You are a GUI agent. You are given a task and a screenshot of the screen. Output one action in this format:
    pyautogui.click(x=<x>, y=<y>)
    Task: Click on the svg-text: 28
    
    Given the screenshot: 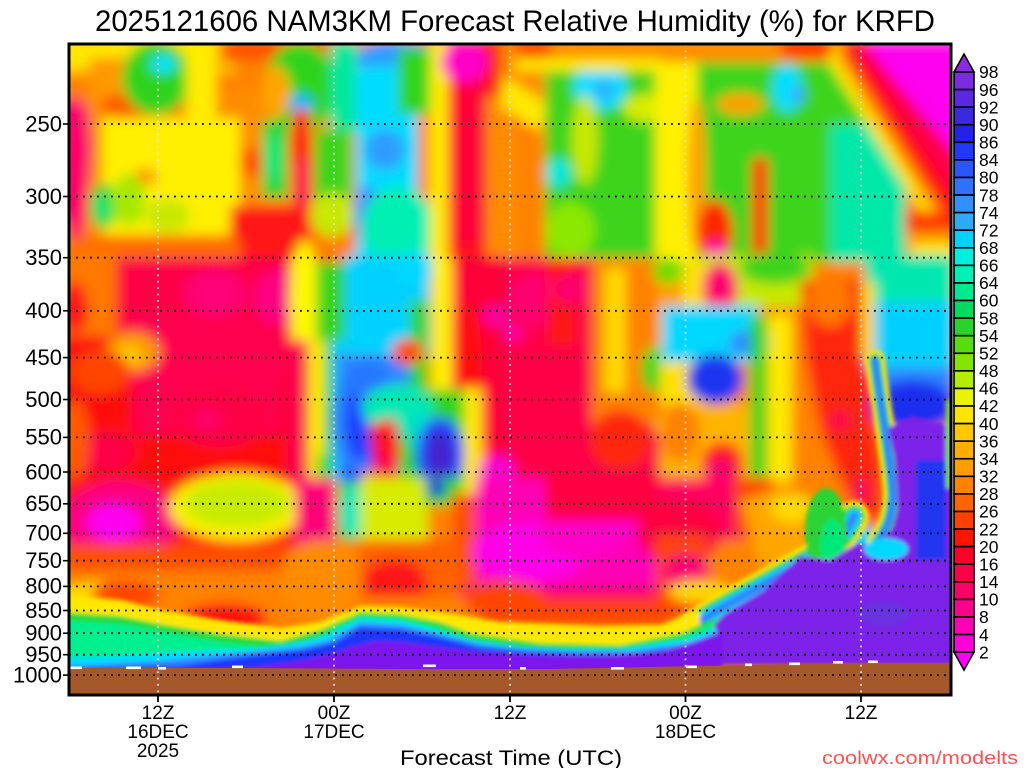 What is the action you would take?
    pyautogui.click(x=988, y=494)
    